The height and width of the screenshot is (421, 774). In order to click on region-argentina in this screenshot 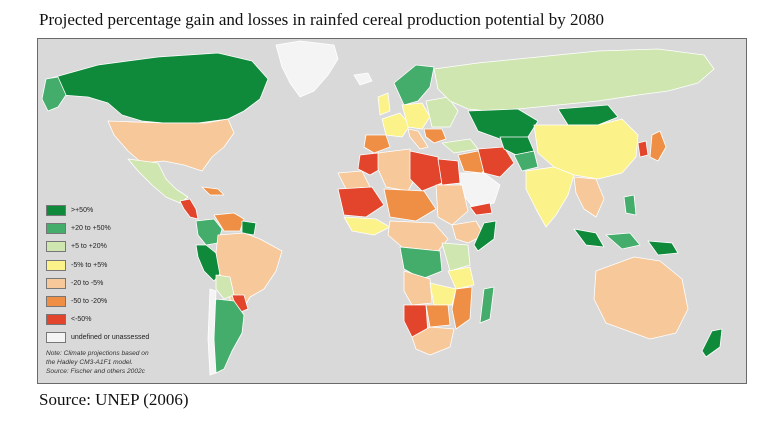, I will do `click(228, 336)`.